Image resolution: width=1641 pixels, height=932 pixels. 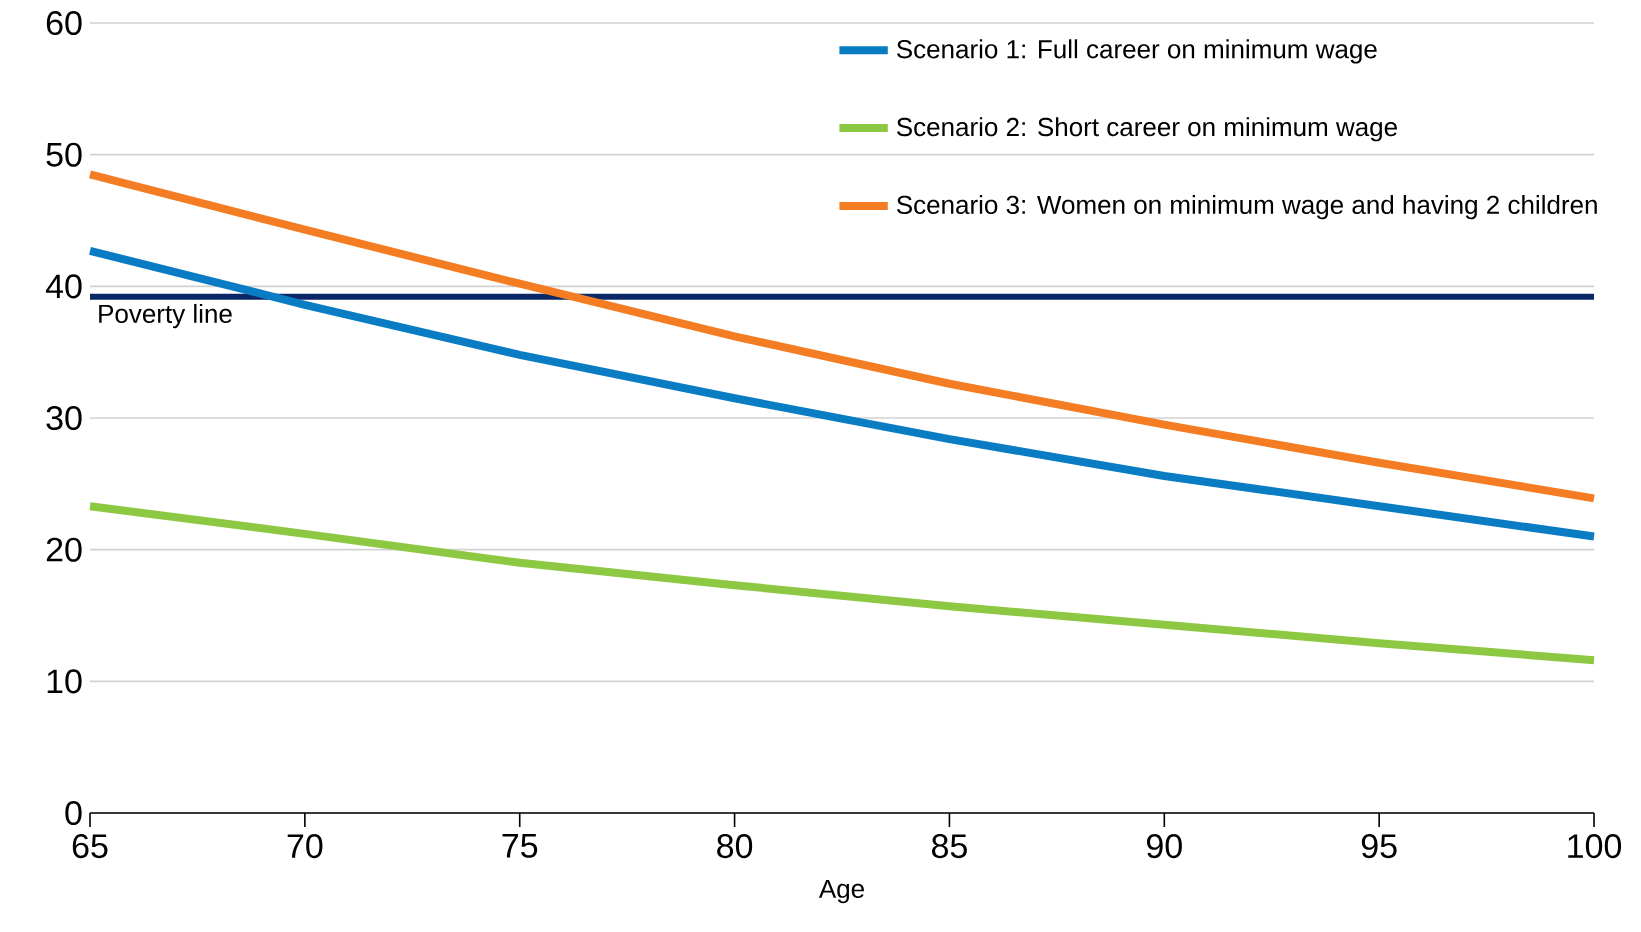 I want to click on x-tick-label: 65, so click(x=90, y=846).